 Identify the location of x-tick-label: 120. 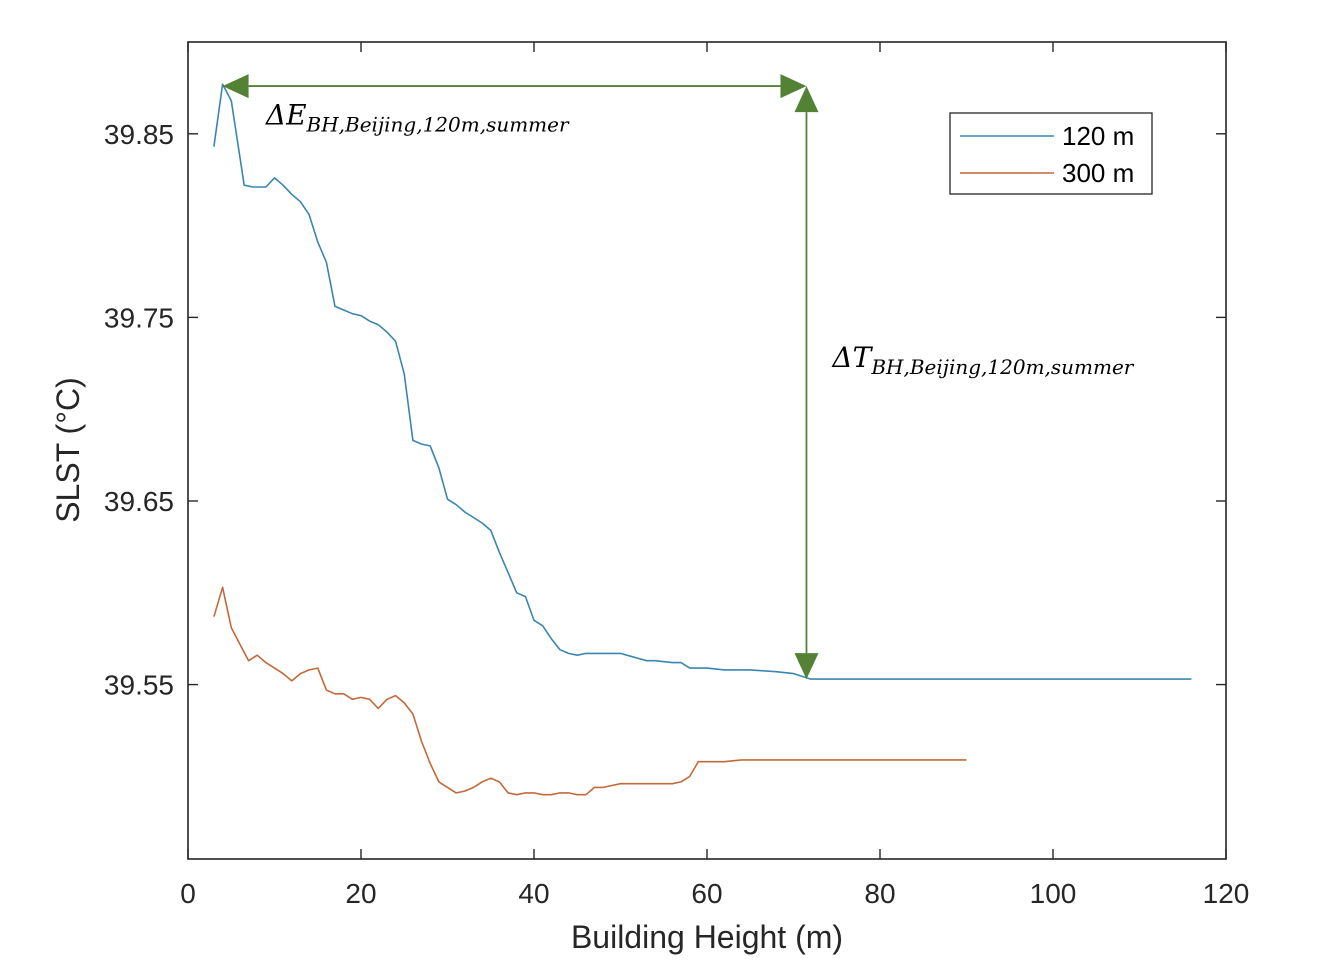
(1226, 893).